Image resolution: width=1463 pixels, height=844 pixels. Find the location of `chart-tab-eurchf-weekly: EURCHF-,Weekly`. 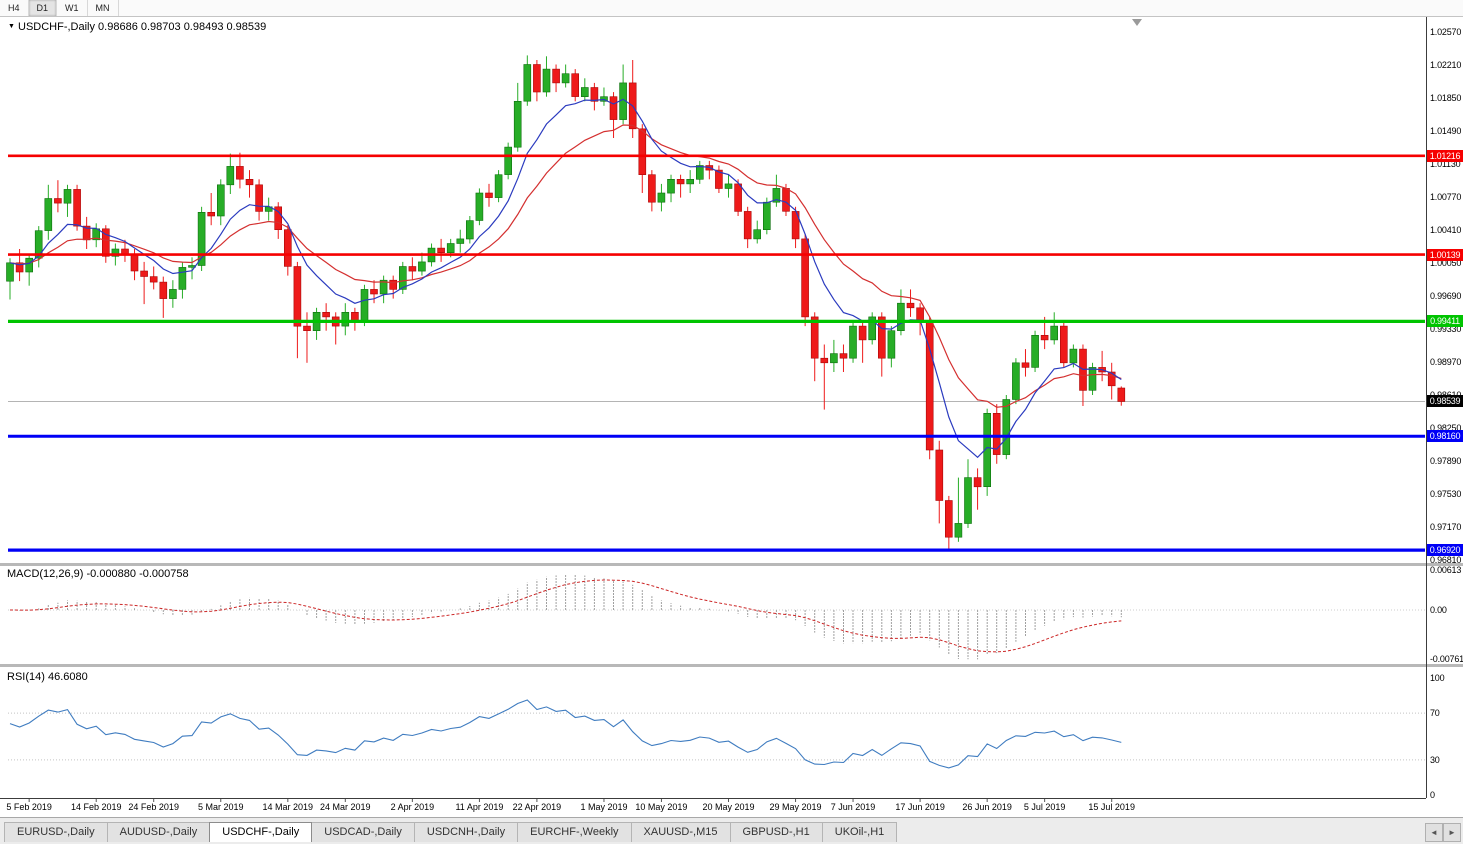

chart-tab-eurchf-weekly: EURCHF-,Weekly is located at coordinates (574, 832).